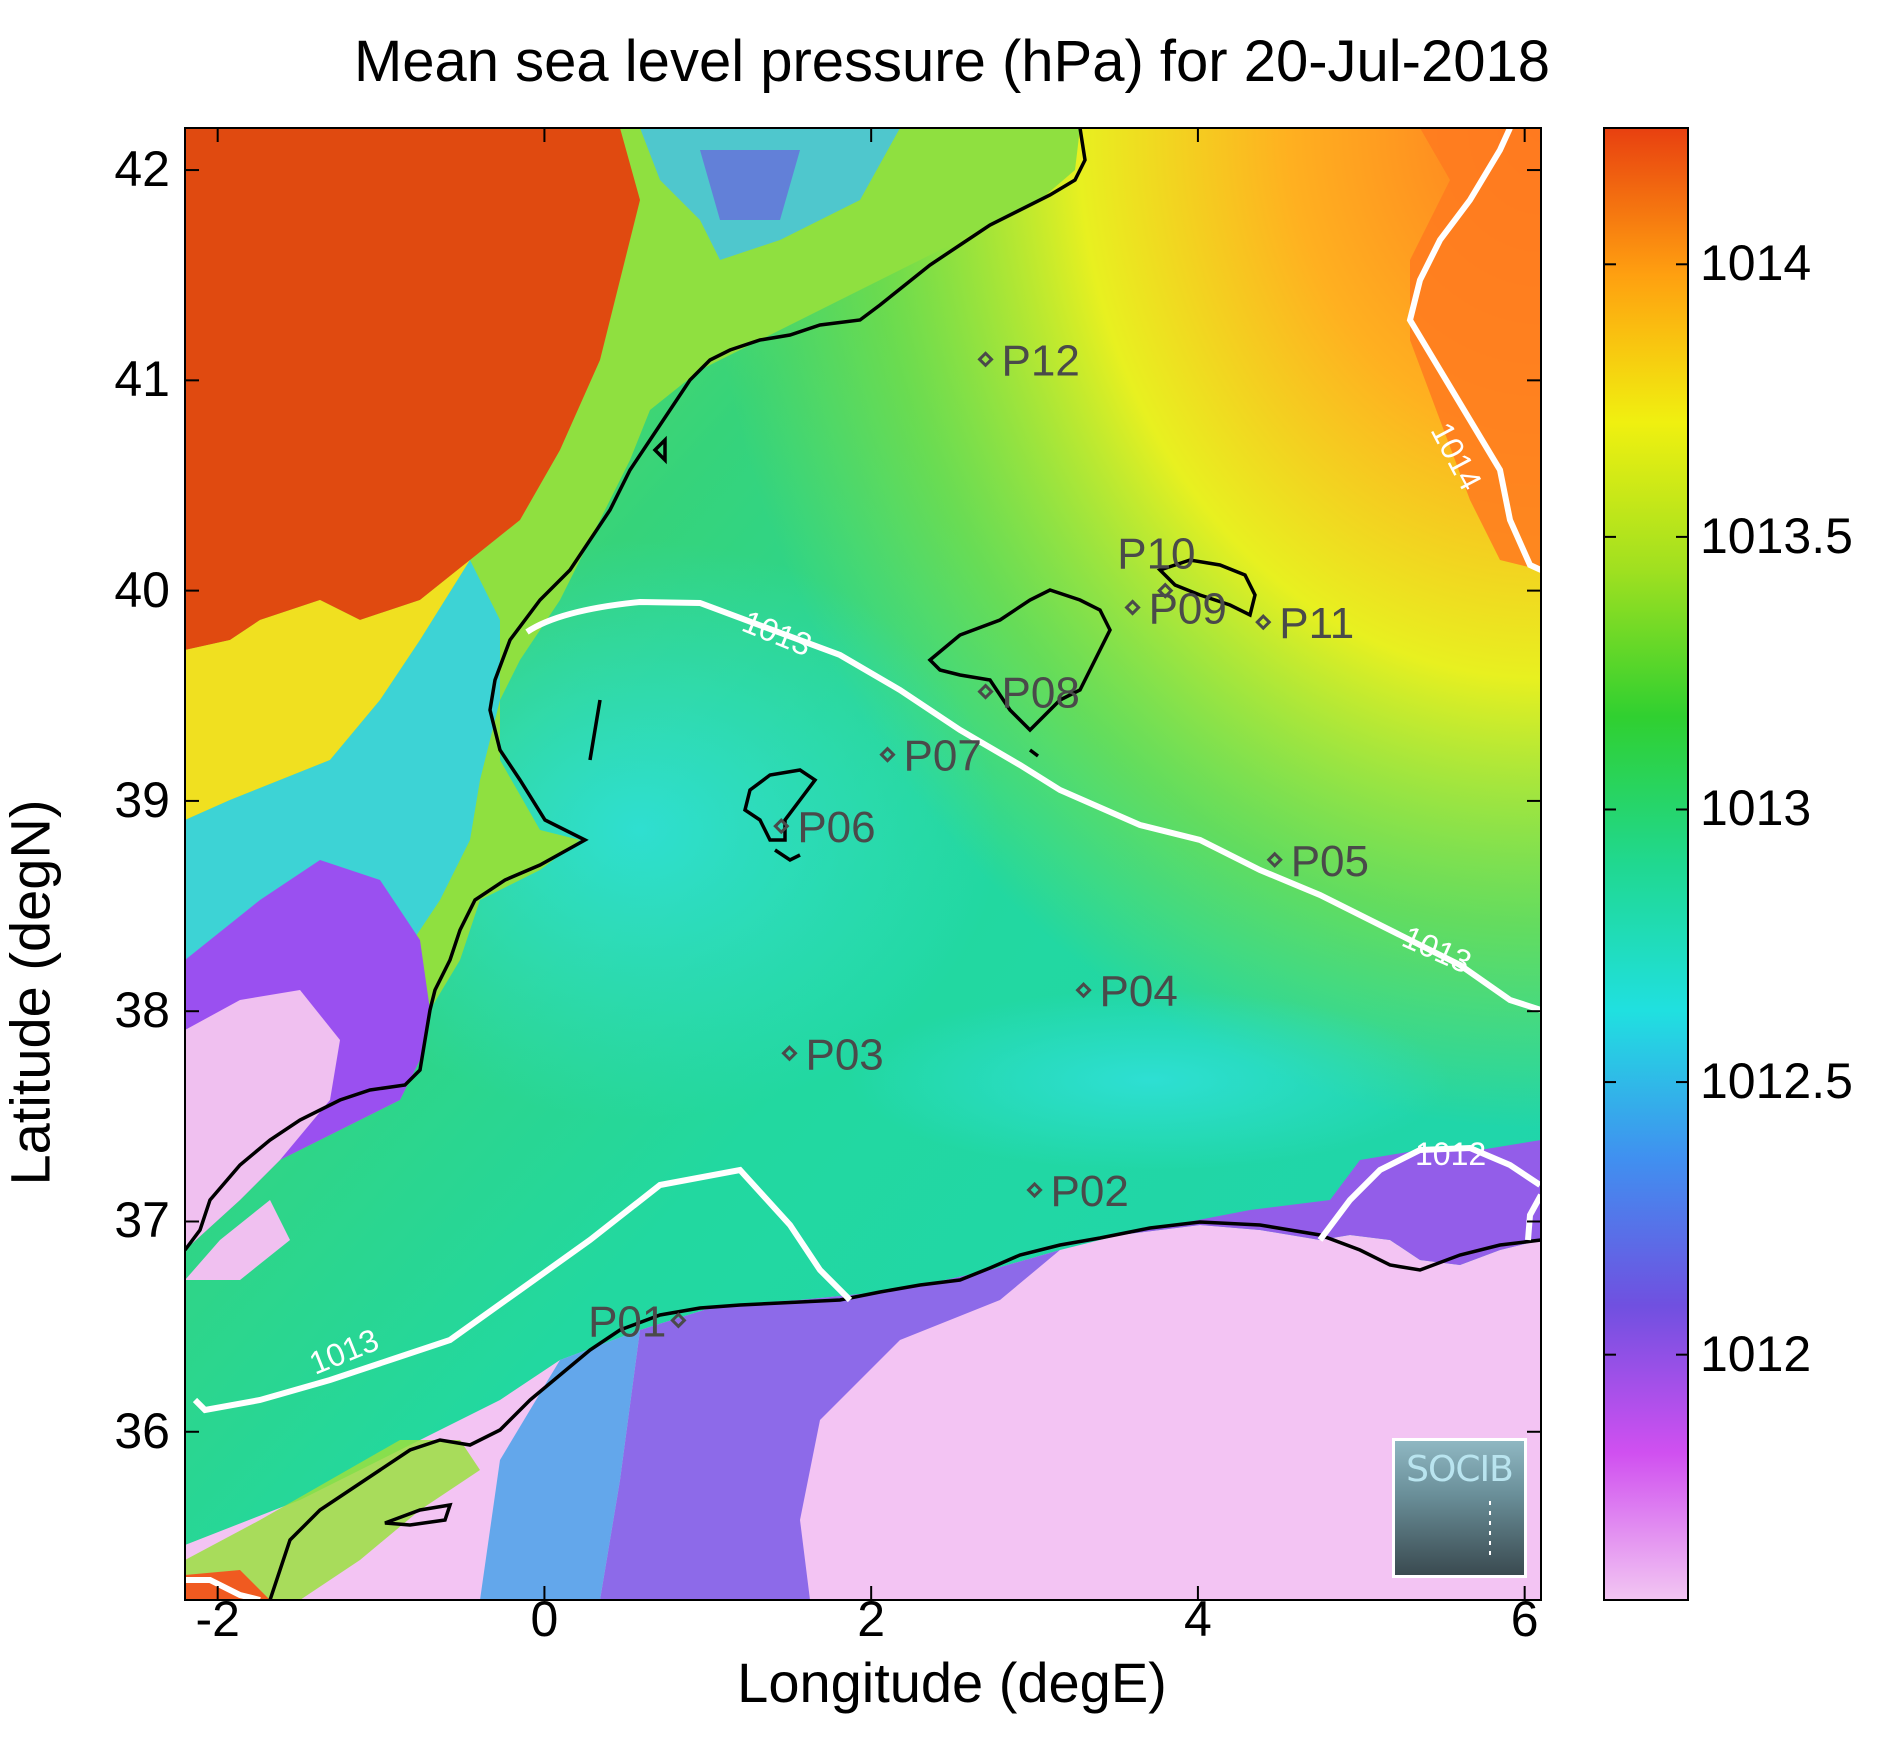 This screenshot has width=1904, height=1758. What do you see at coordinates (1156, 554) in the screenshot?
I see `station-label: P10` at bounding box center [1156, 554].